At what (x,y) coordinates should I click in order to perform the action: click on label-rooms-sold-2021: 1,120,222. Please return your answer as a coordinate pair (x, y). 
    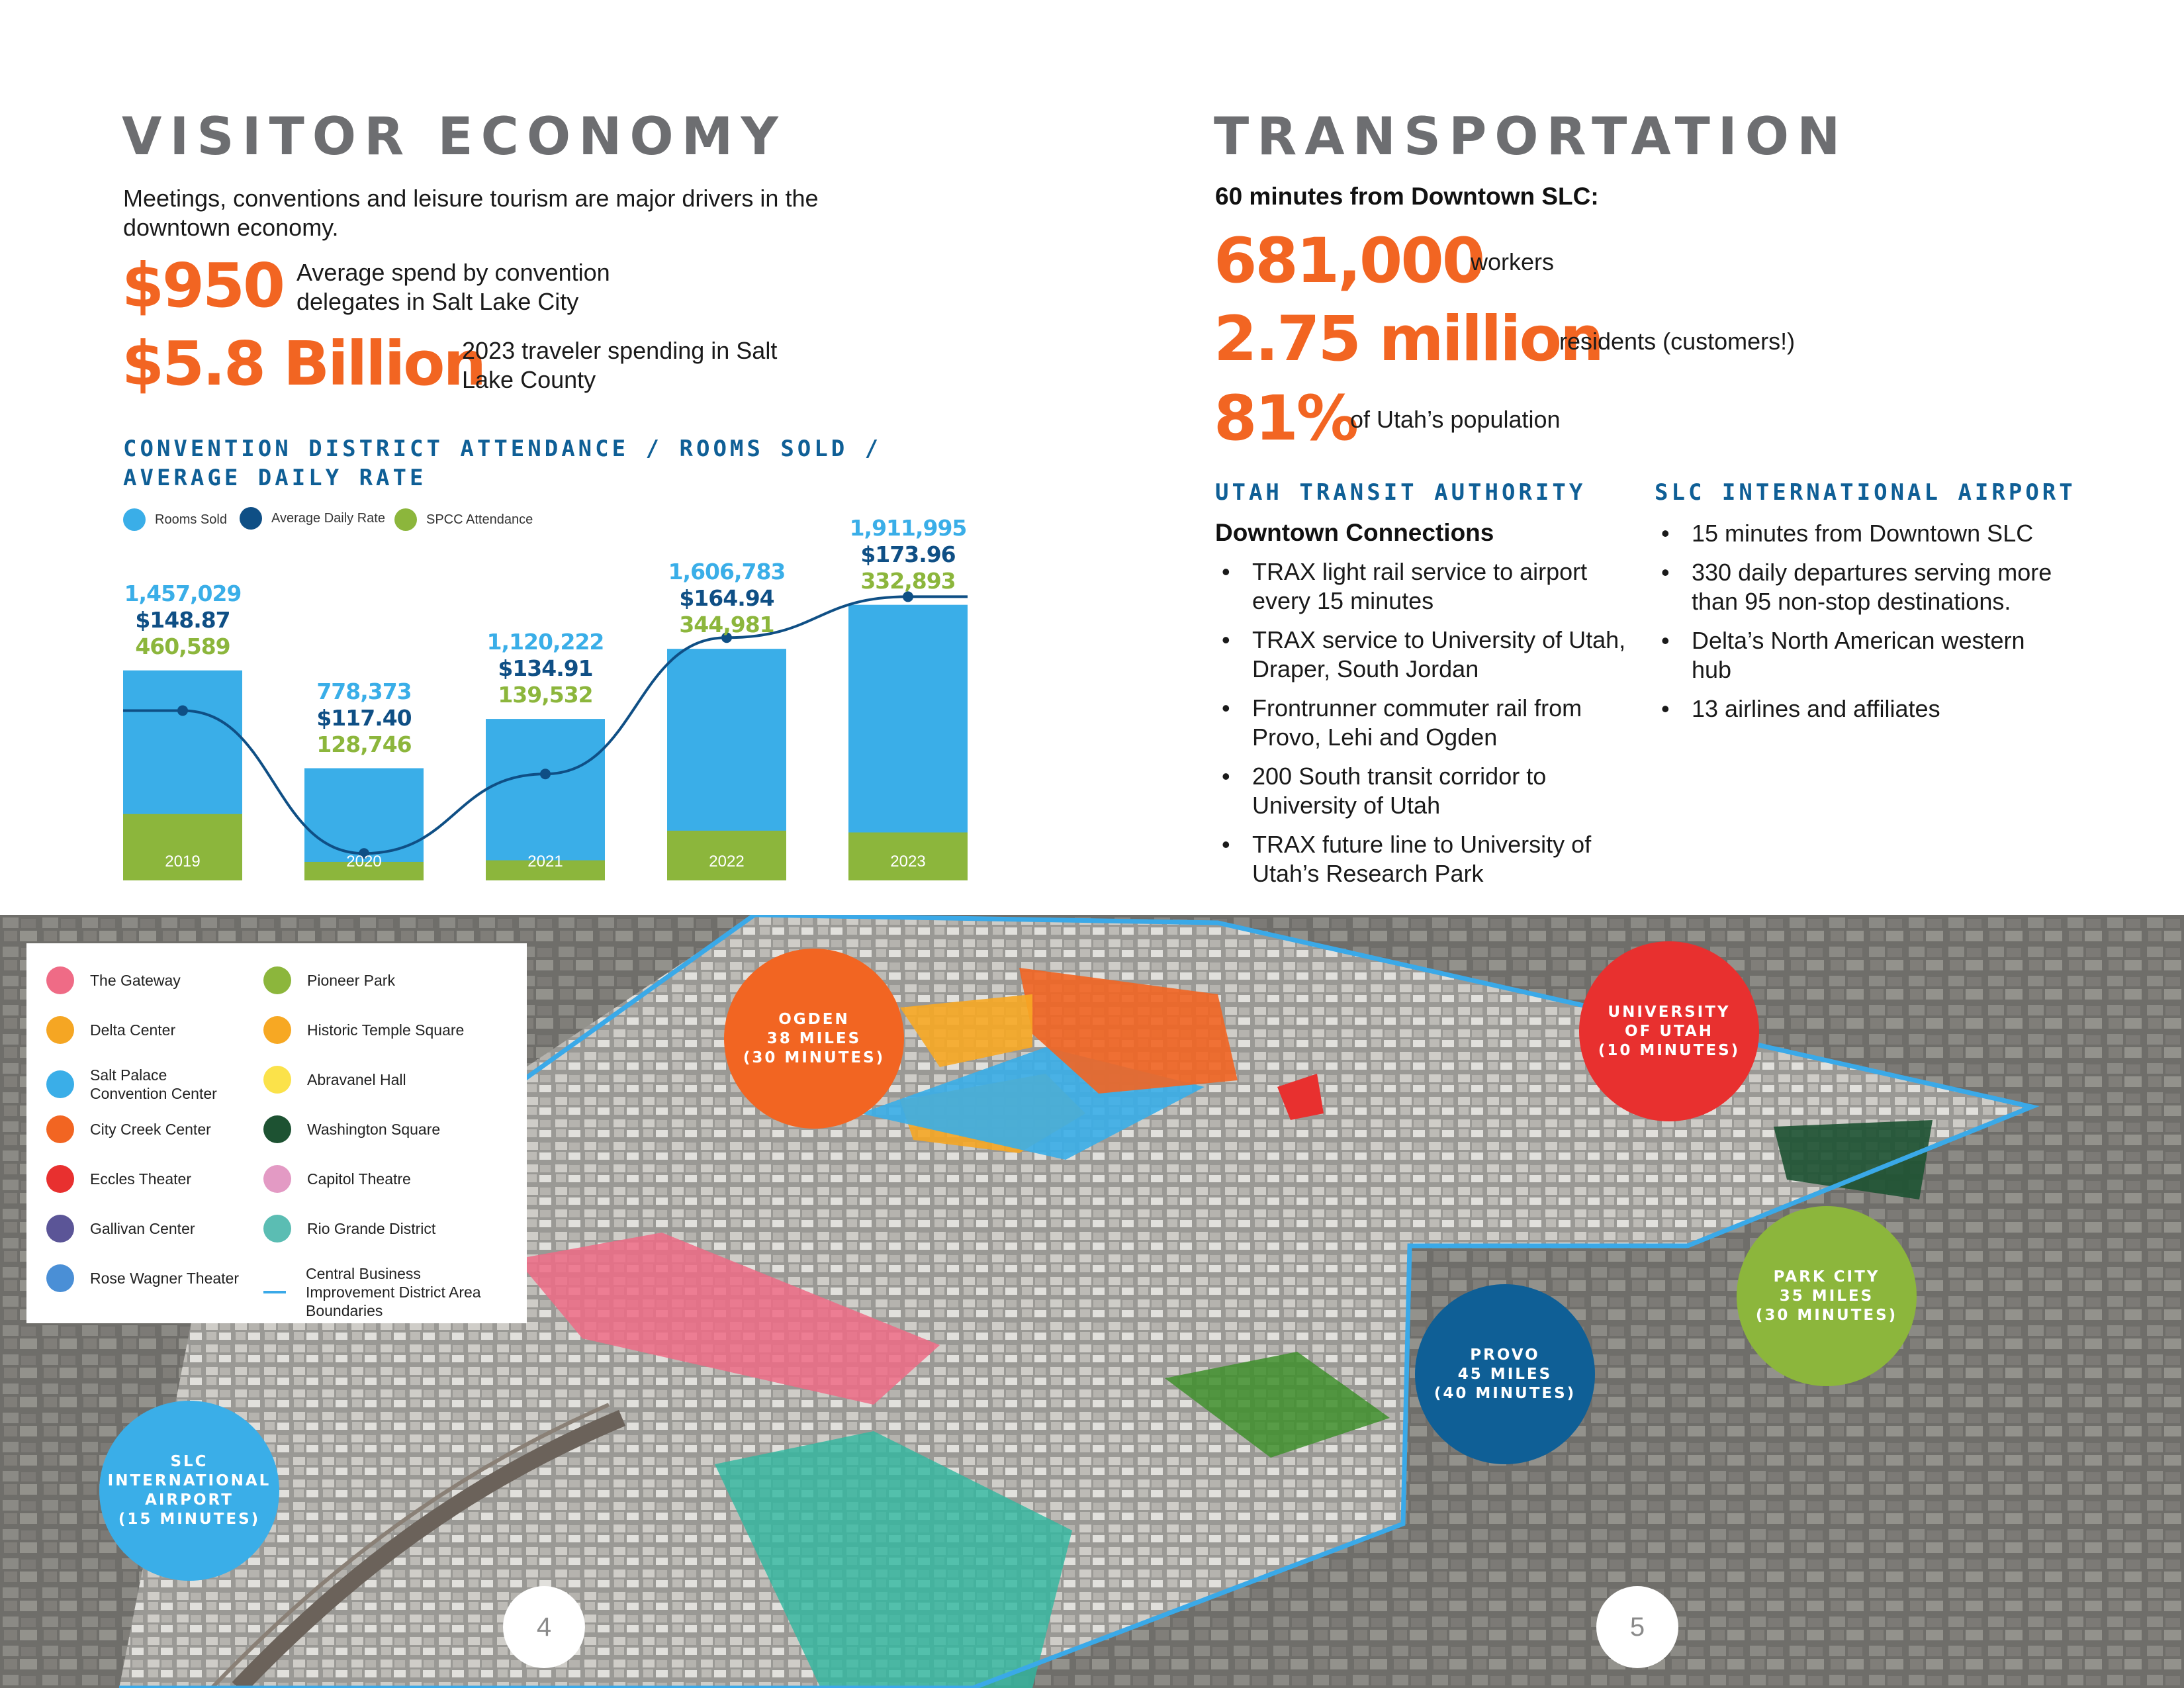
    Looking at the image, I should click on (545, 642).